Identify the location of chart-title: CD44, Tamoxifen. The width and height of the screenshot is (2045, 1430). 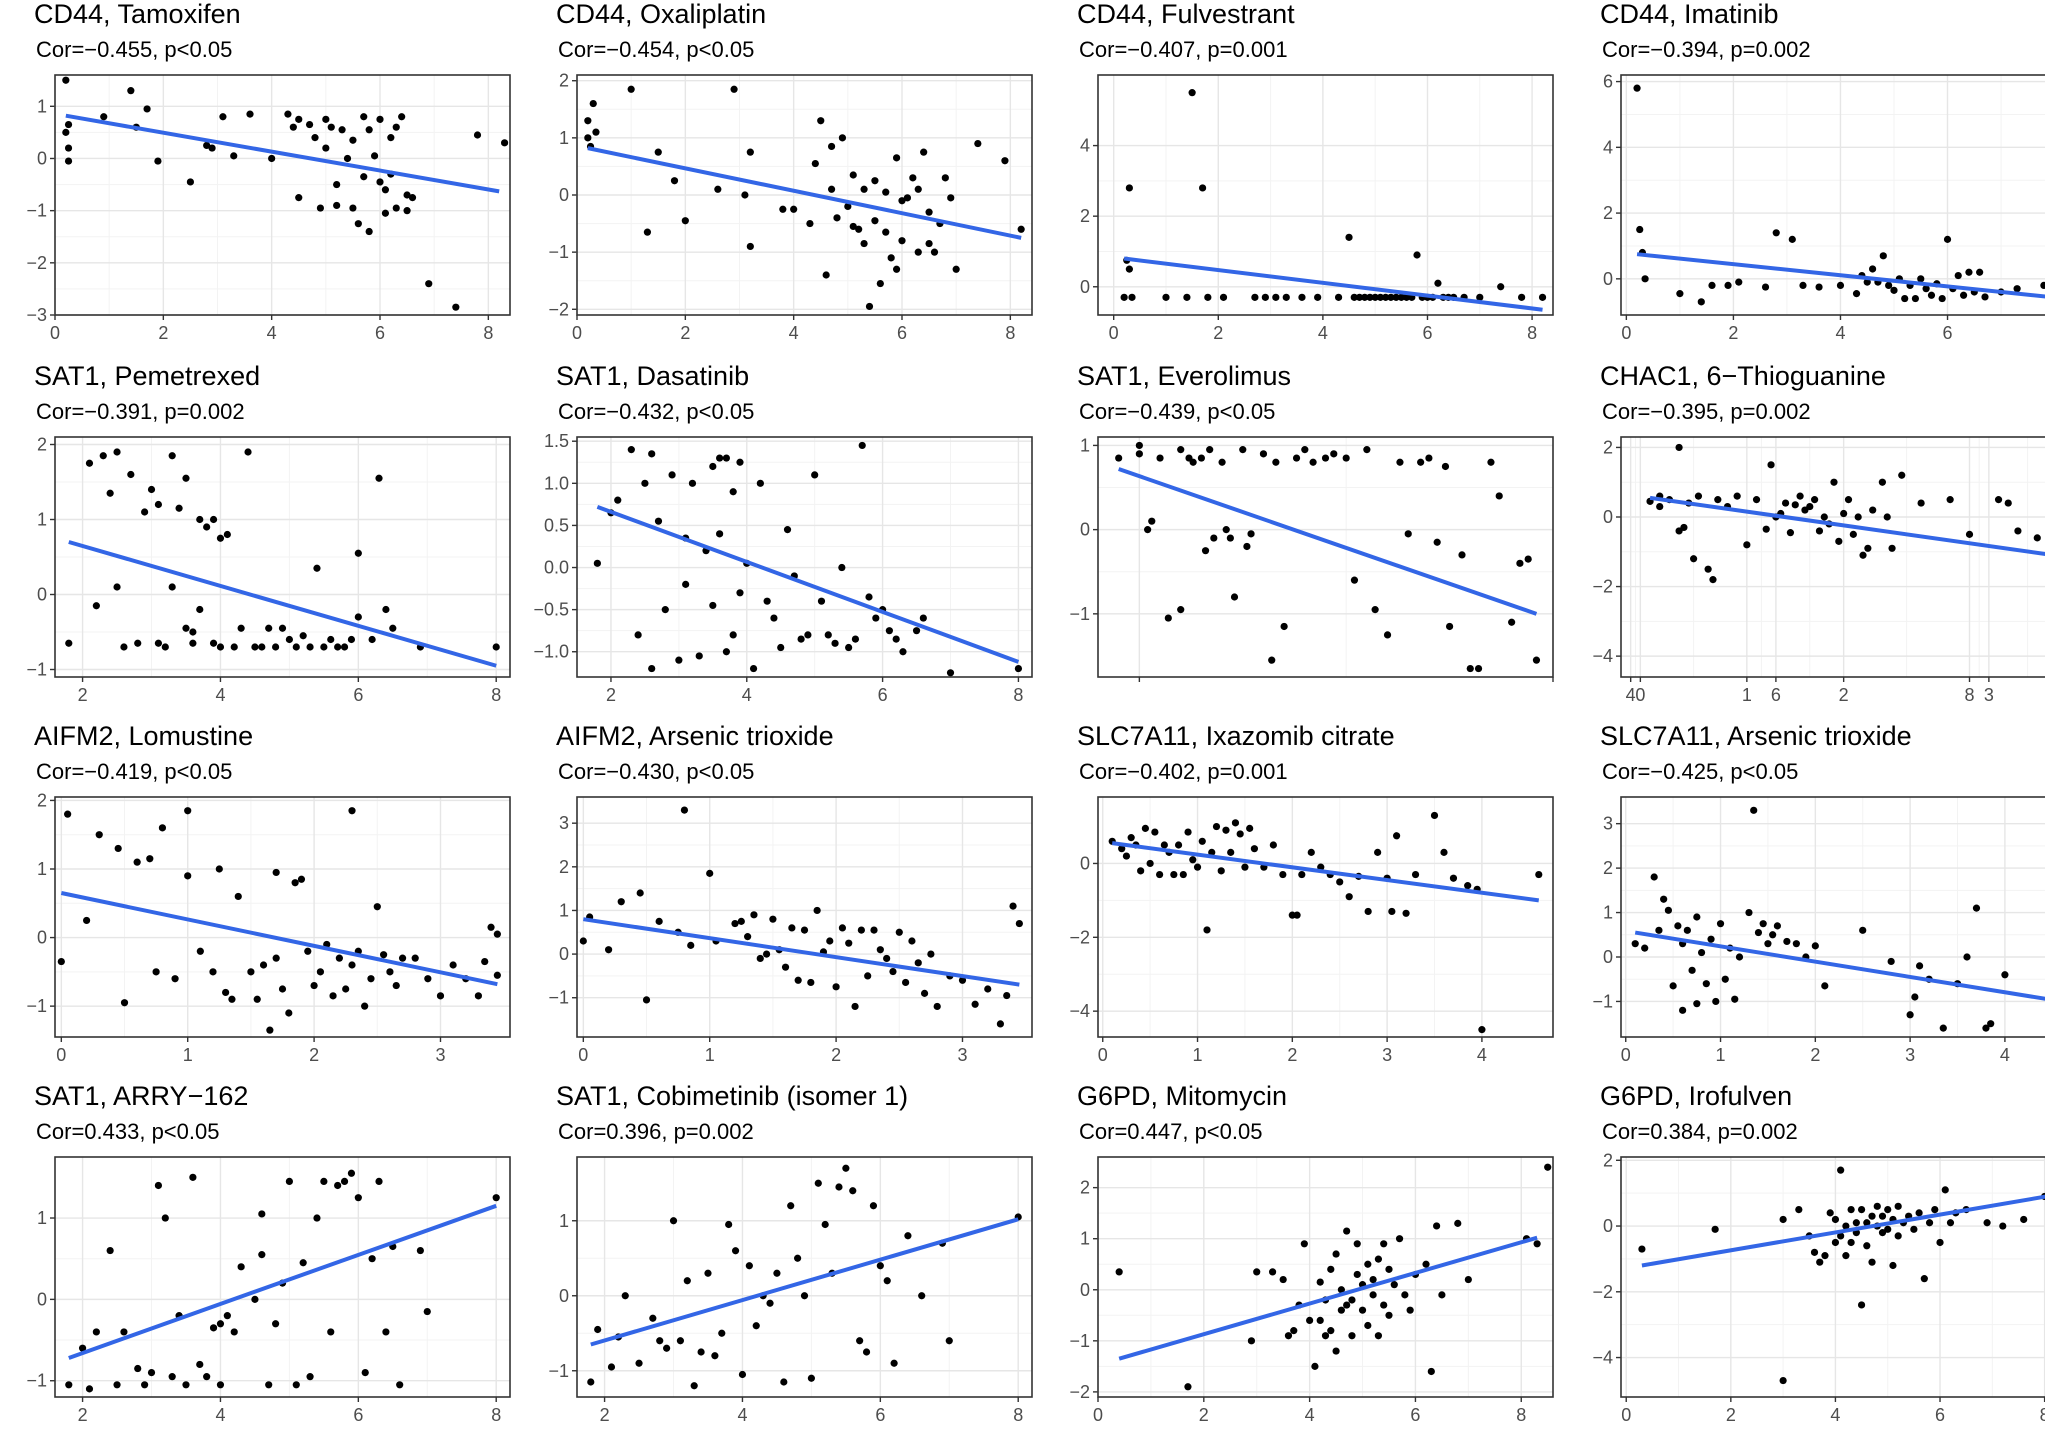
(137, 14).